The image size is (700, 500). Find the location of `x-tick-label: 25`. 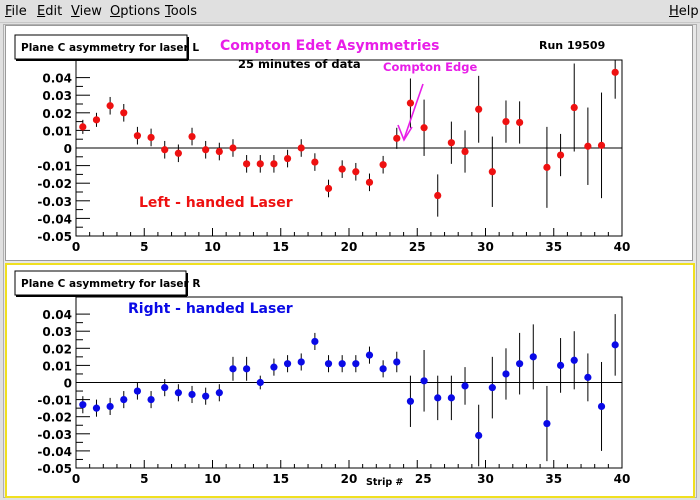

x-tick-label: 25 is located at coordinates (423, 479).